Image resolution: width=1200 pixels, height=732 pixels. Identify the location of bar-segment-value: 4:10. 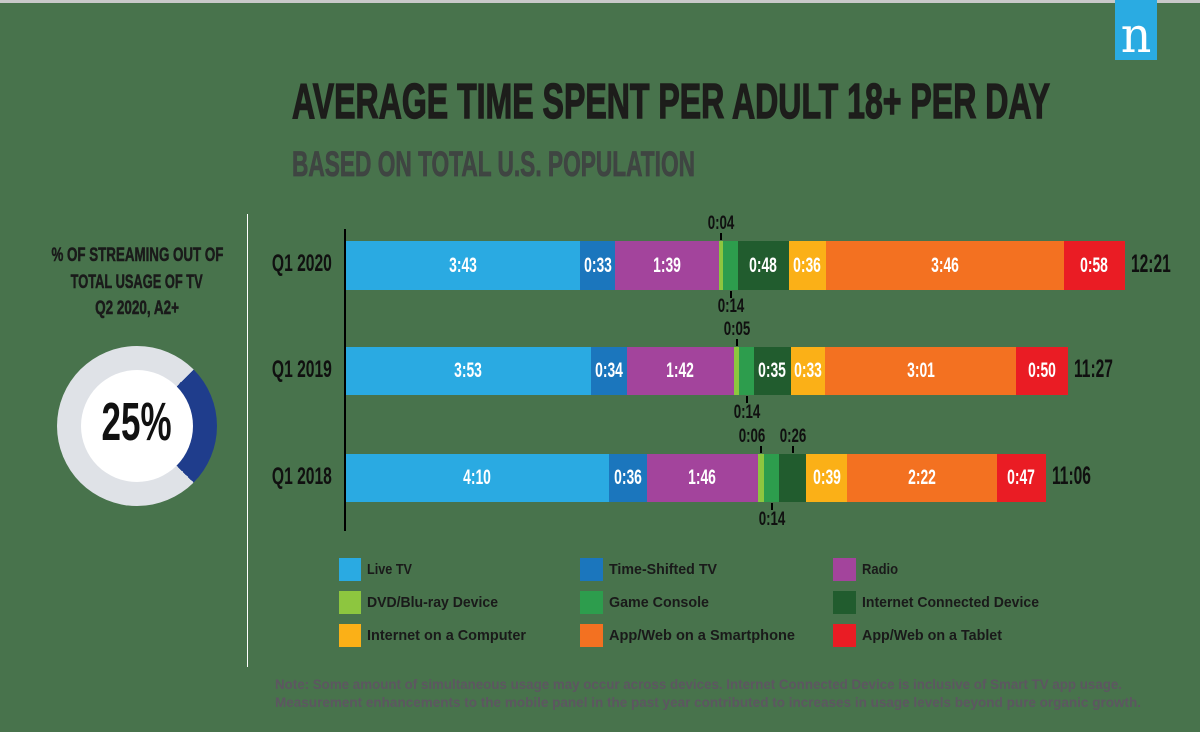
(477, 478).